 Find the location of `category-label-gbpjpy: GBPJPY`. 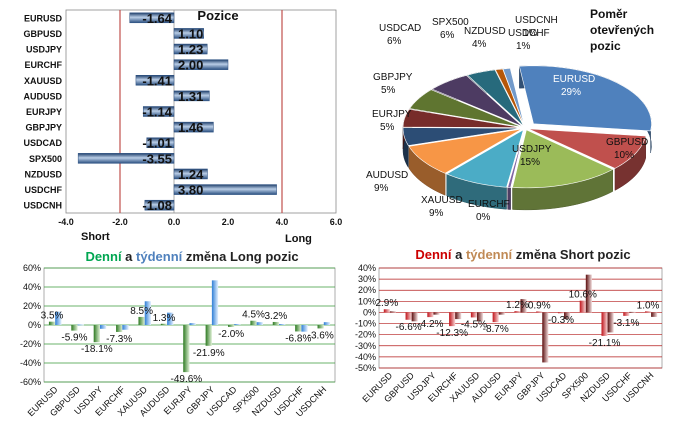

category-label-gbpjpy: GBPJPY is located at coordinates (43, 128).